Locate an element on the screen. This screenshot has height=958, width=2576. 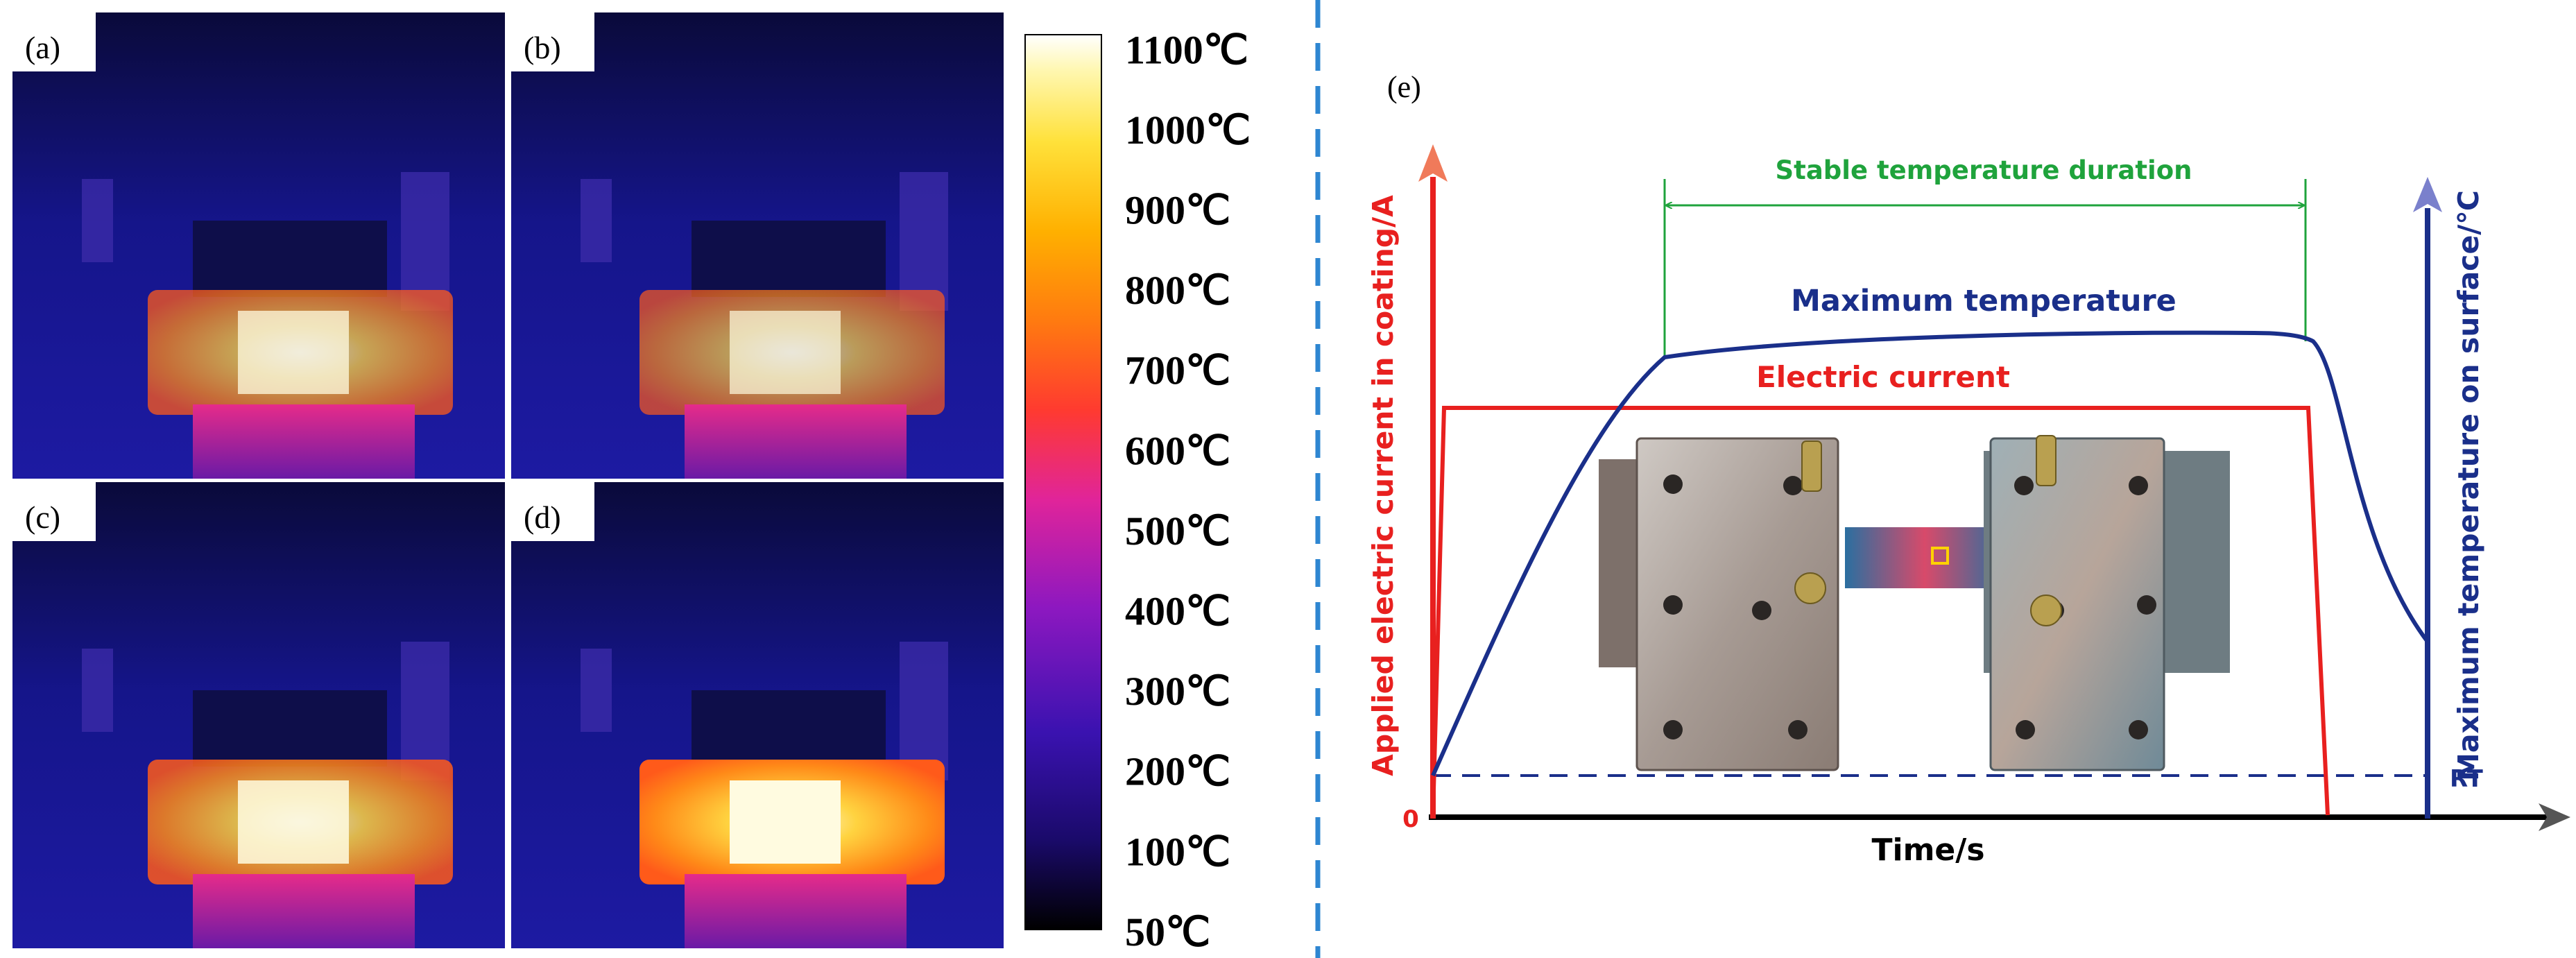
panel-a-glow-core is located at coordinates (293, 352).